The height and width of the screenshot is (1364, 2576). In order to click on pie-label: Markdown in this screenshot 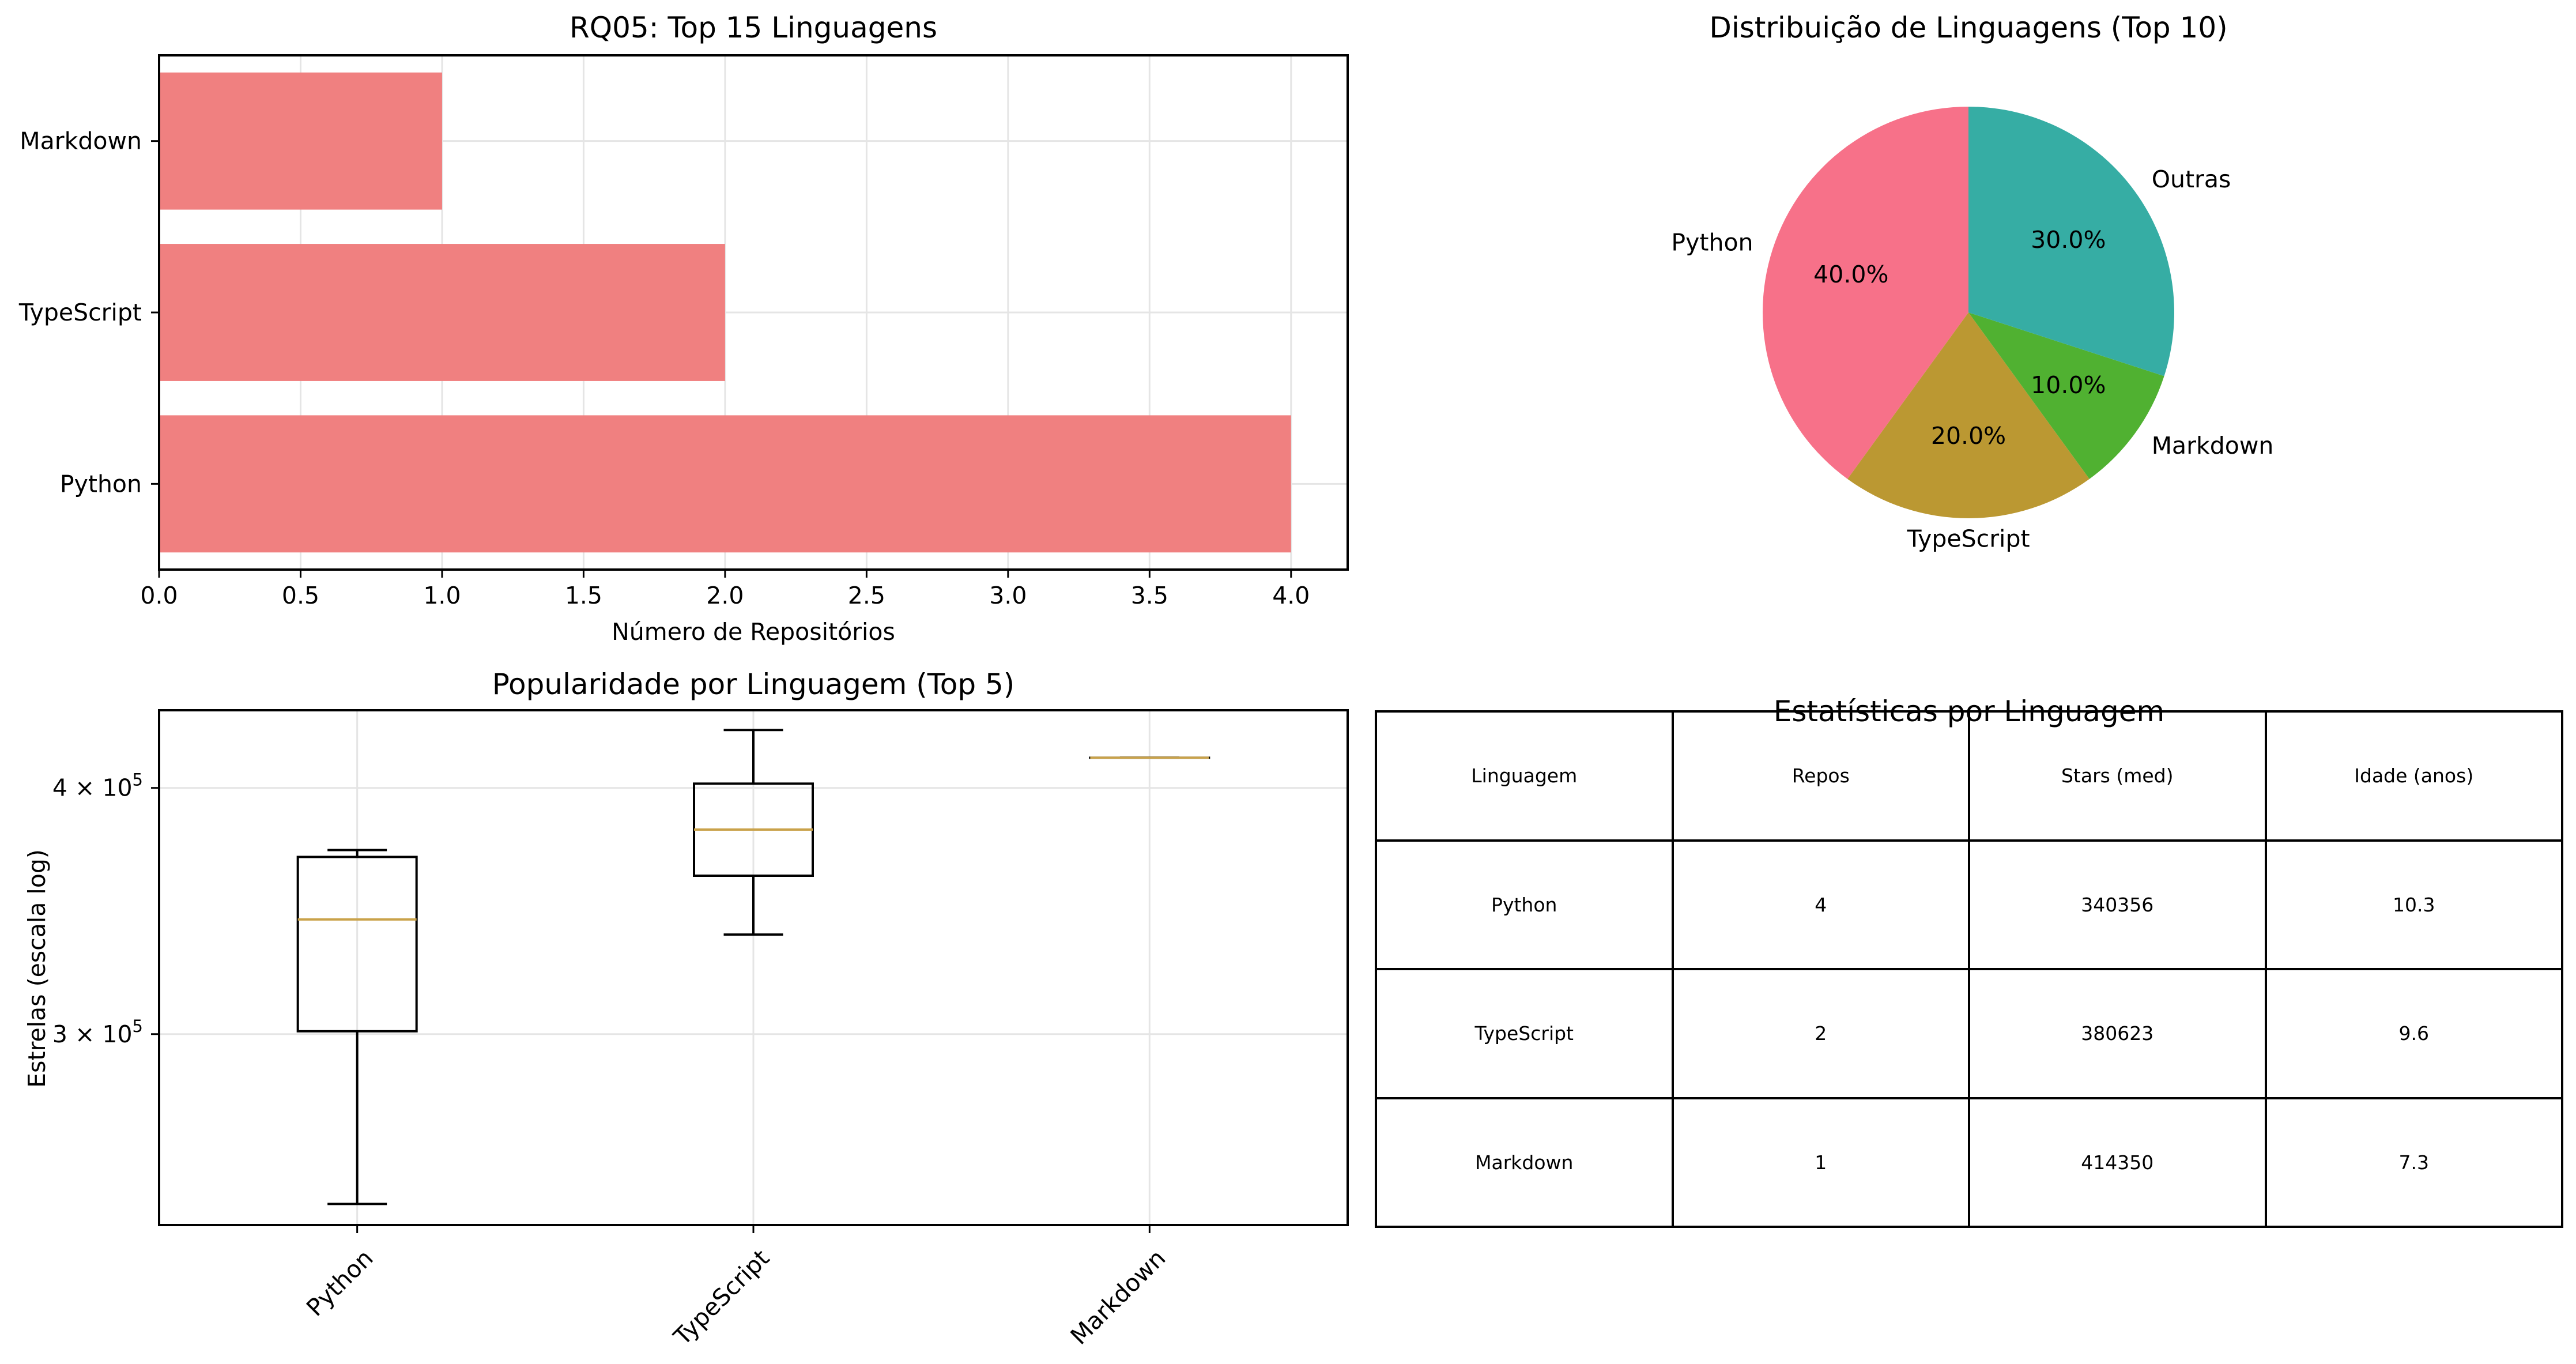, I will do `click(2213, 445)`.